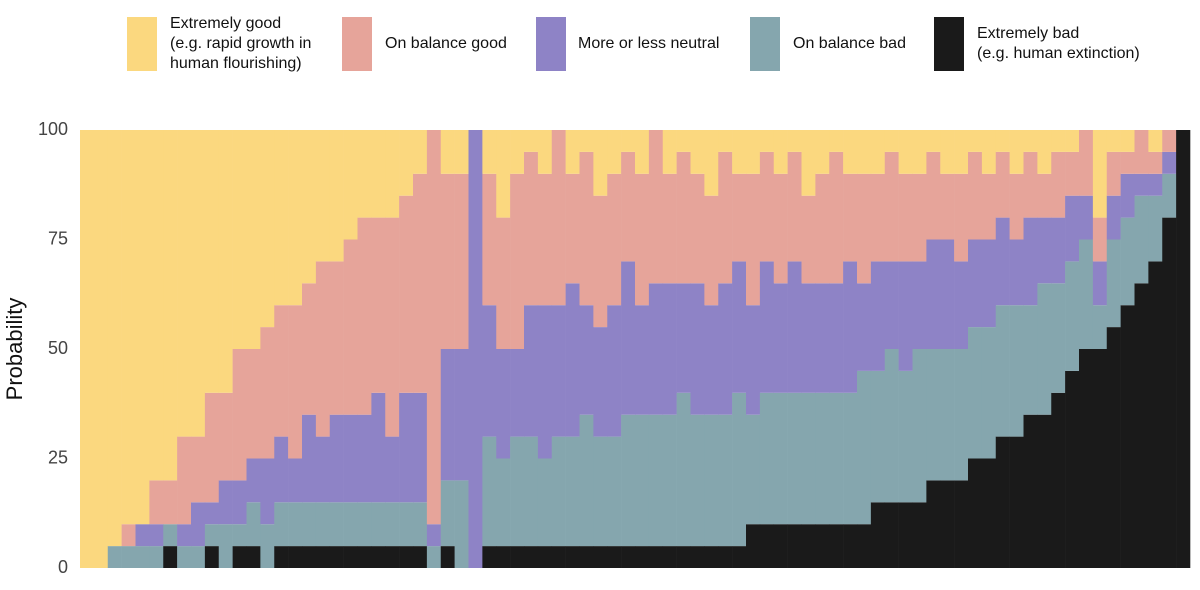 The image size is (1200, 590). What do you see at coordinates (649, 43) in the screenshot?
I see `legend-label: More or less neutral` at bounding box center [649, 43].